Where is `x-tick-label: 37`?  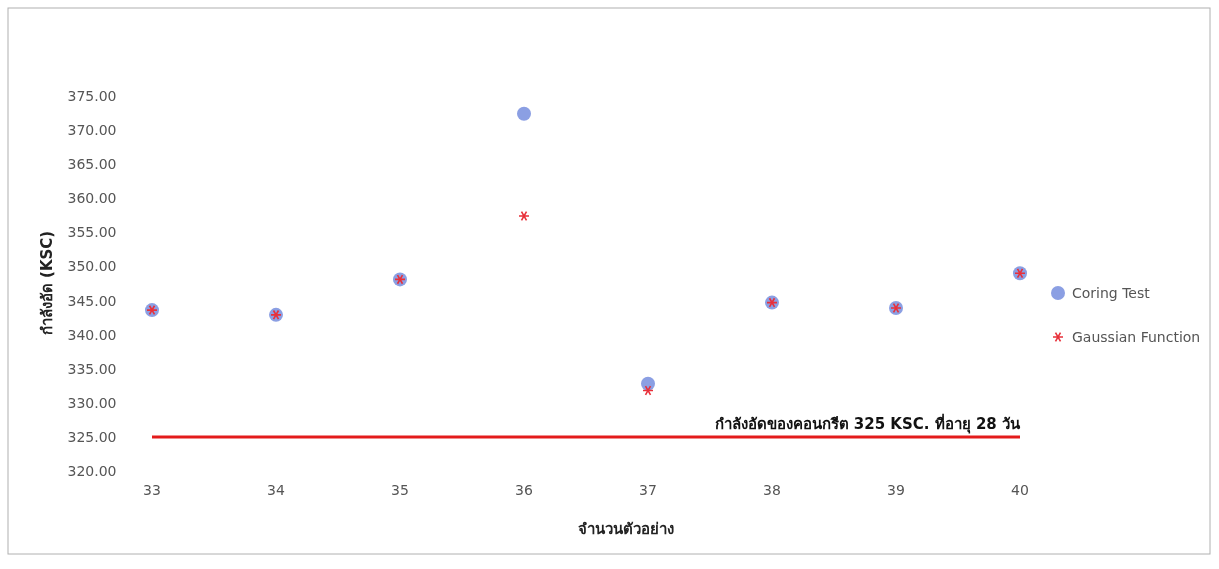 x-tick-label: 37 is located at coordinates (648, 490).